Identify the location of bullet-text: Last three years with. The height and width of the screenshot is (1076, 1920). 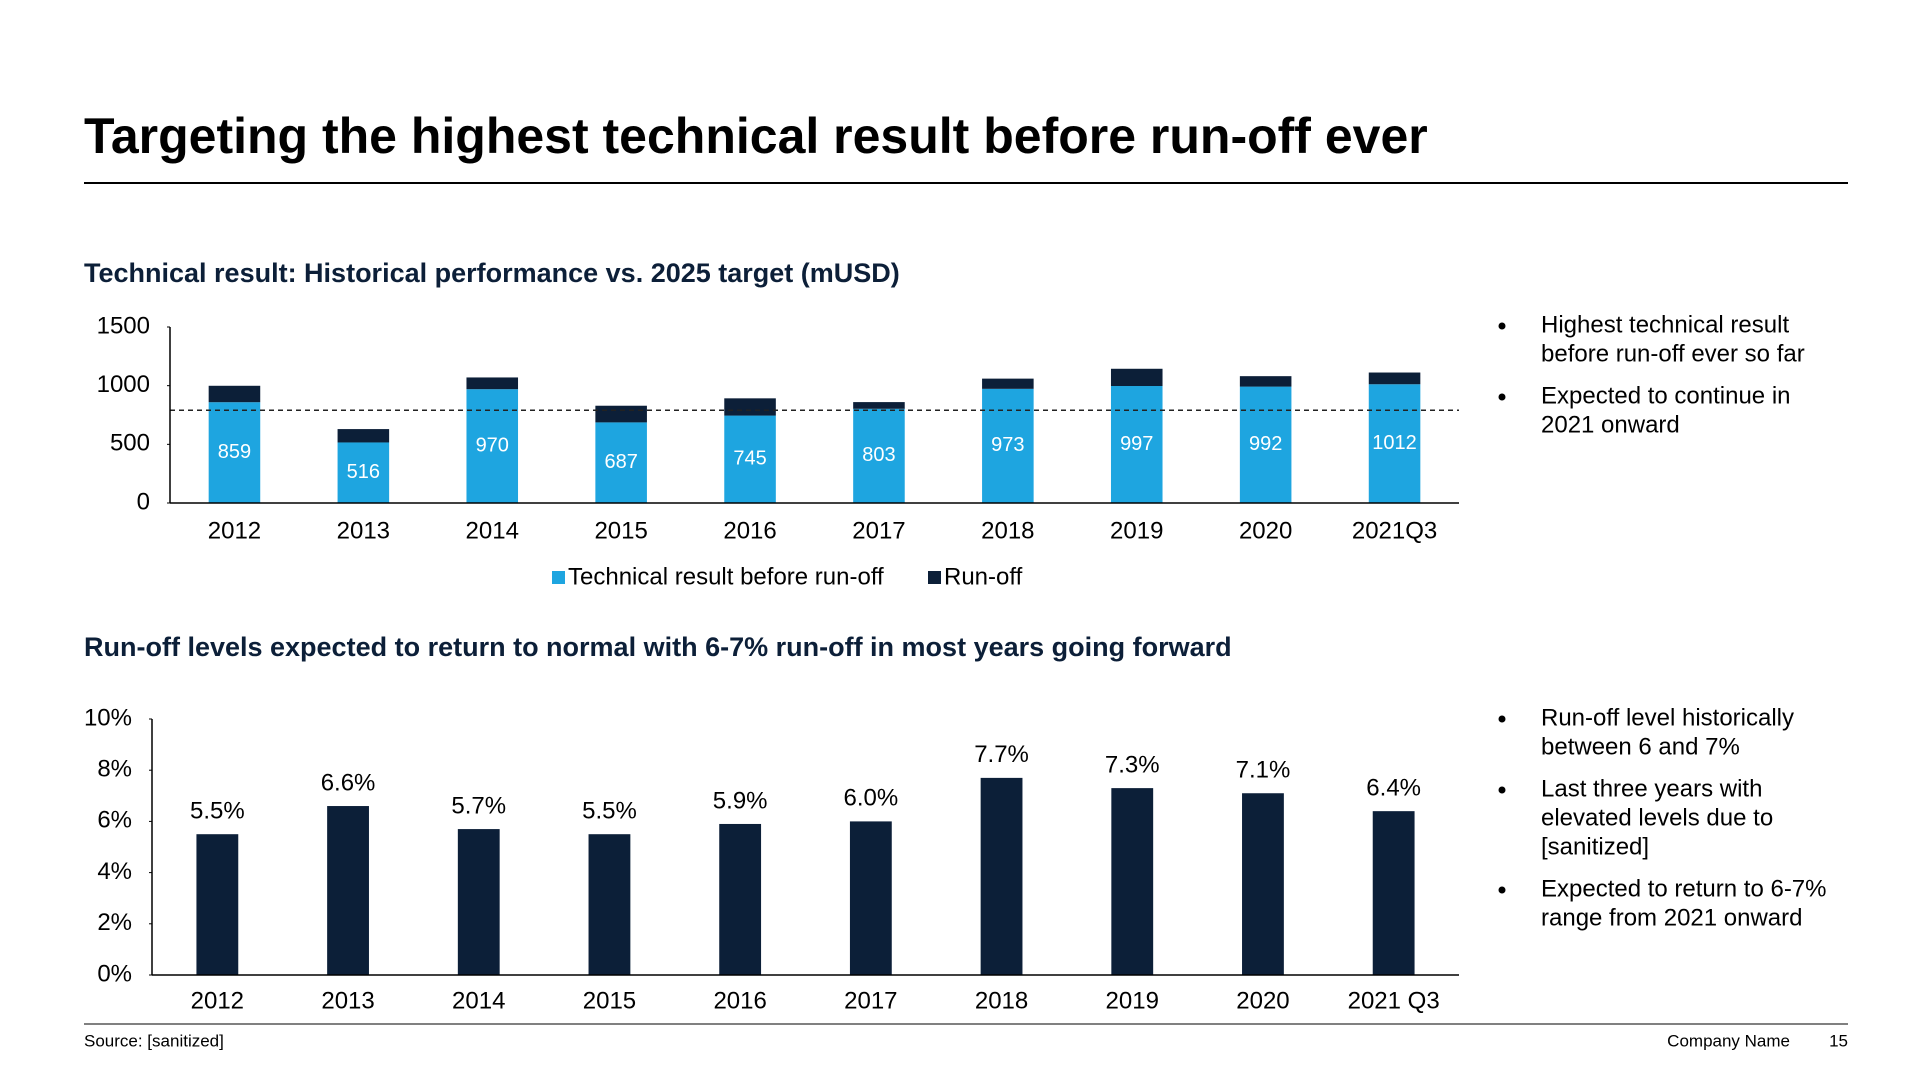
(1651, 788).